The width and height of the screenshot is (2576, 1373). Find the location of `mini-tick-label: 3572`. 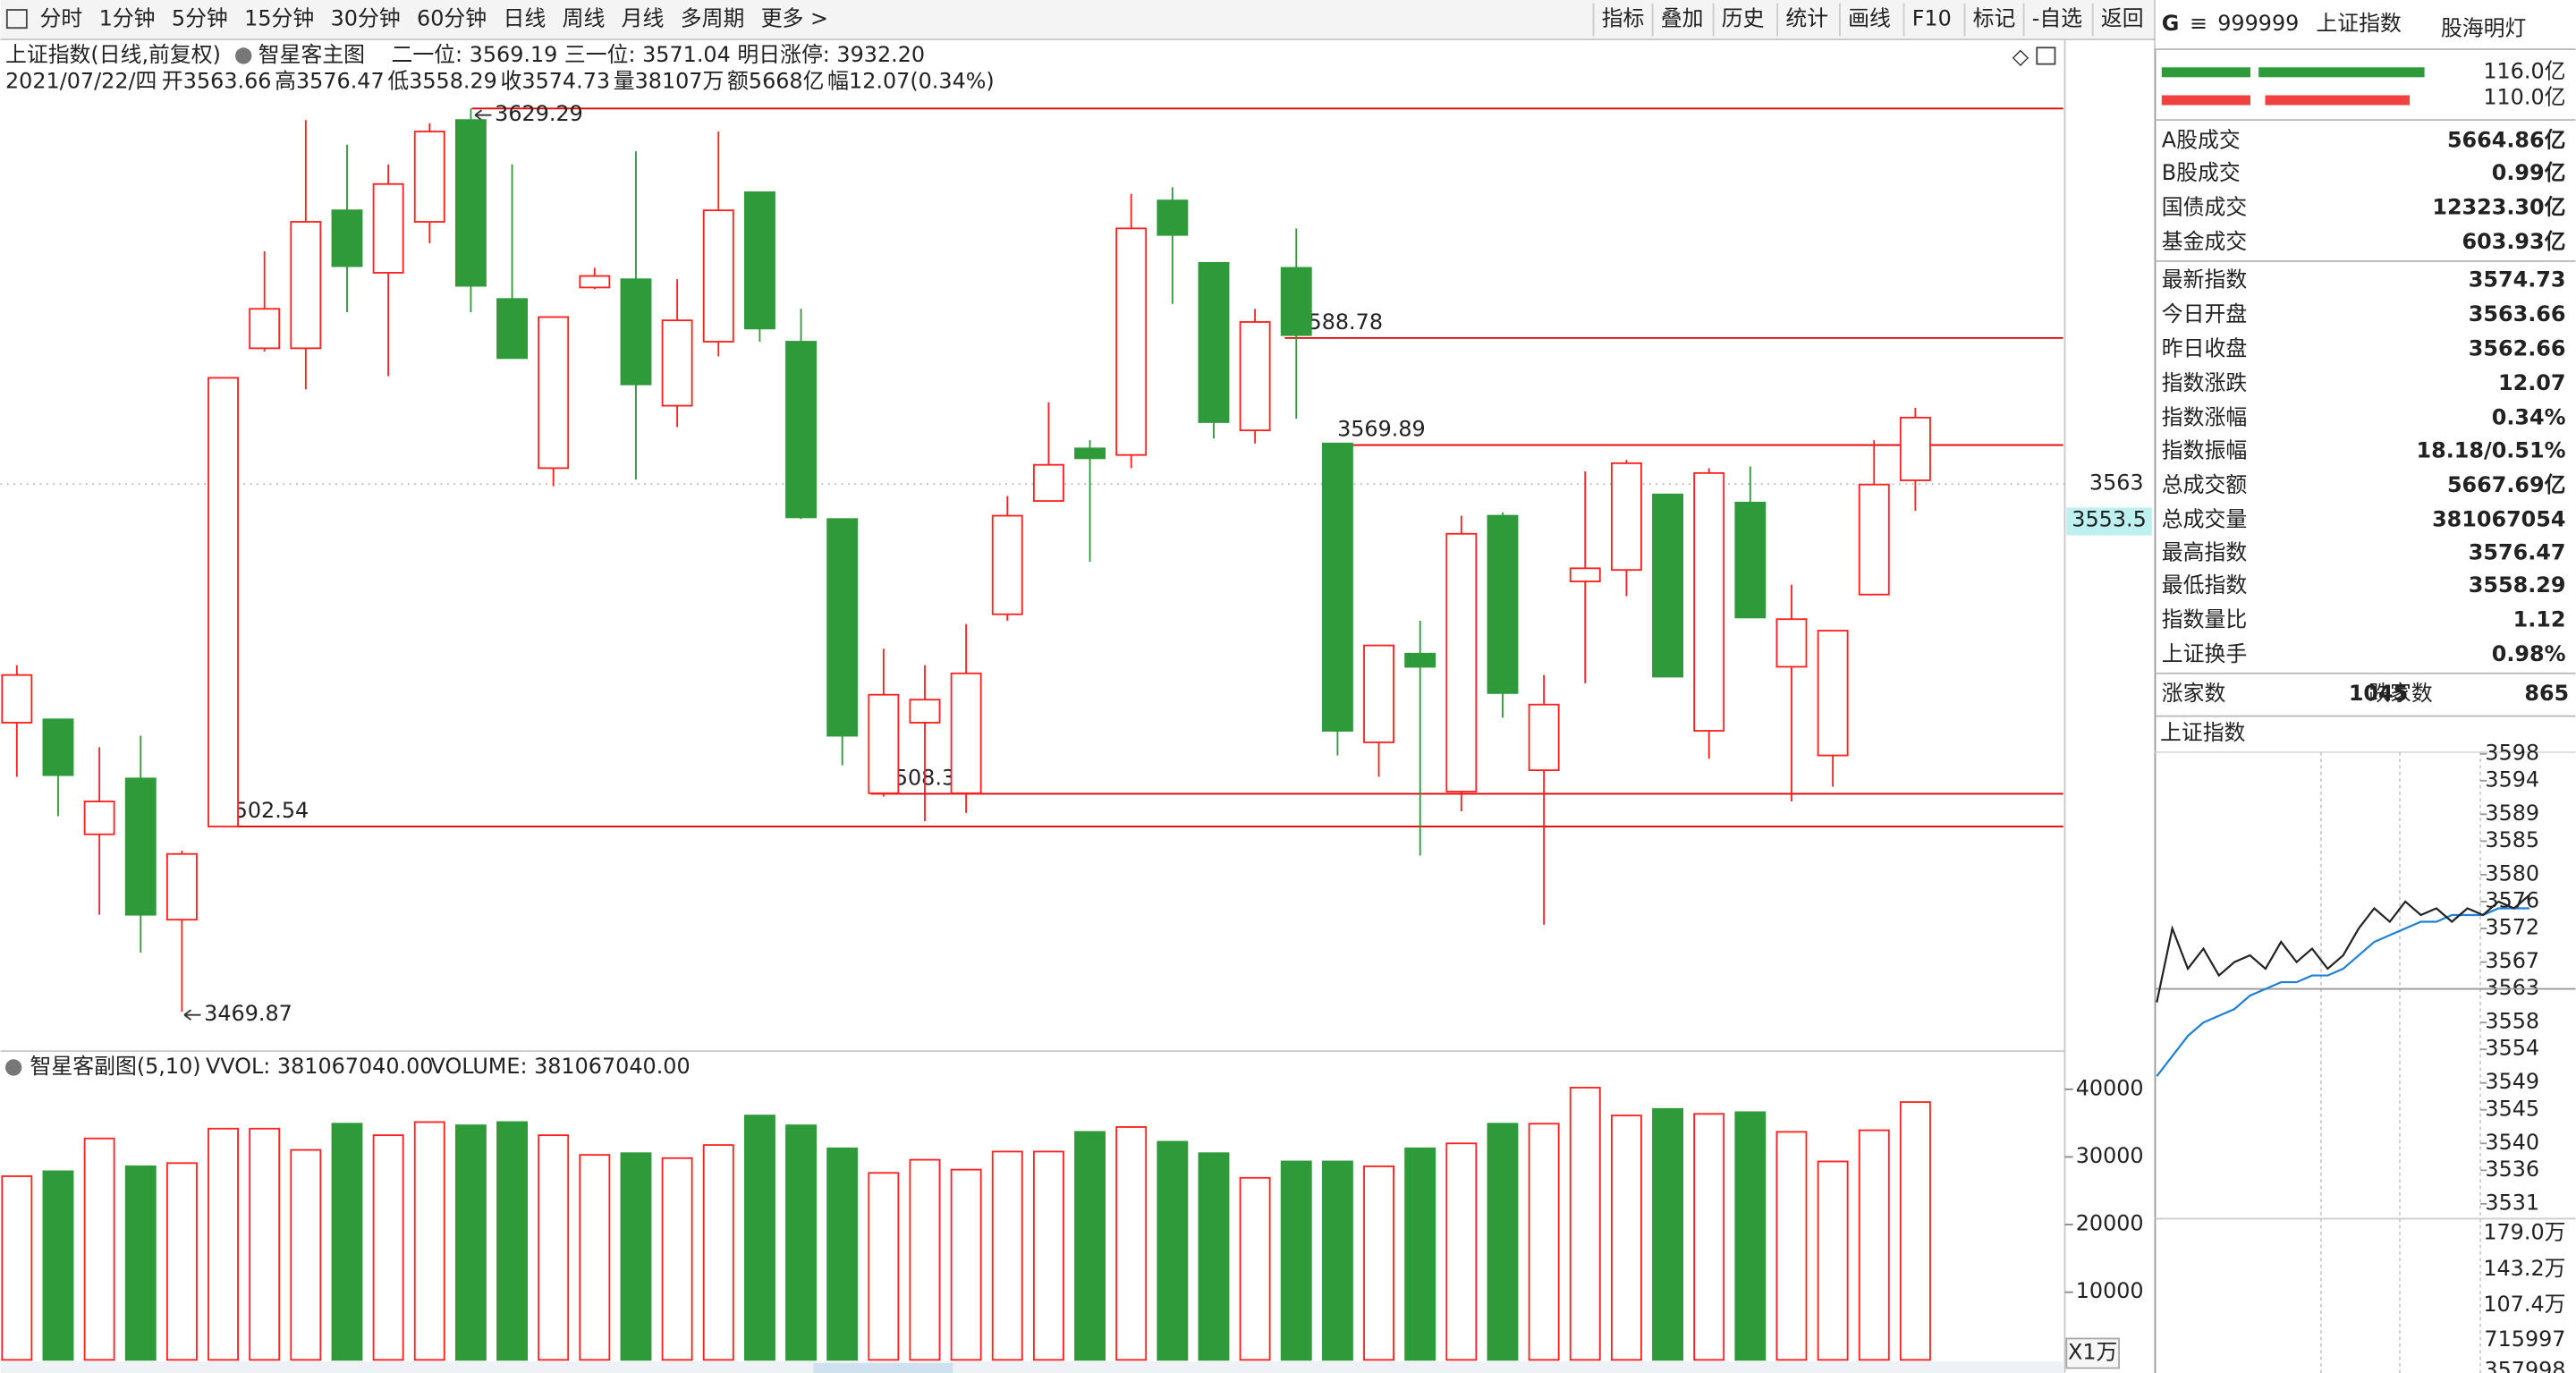

mini-tick-label: 3572 is located at coordinates (2512, 927).